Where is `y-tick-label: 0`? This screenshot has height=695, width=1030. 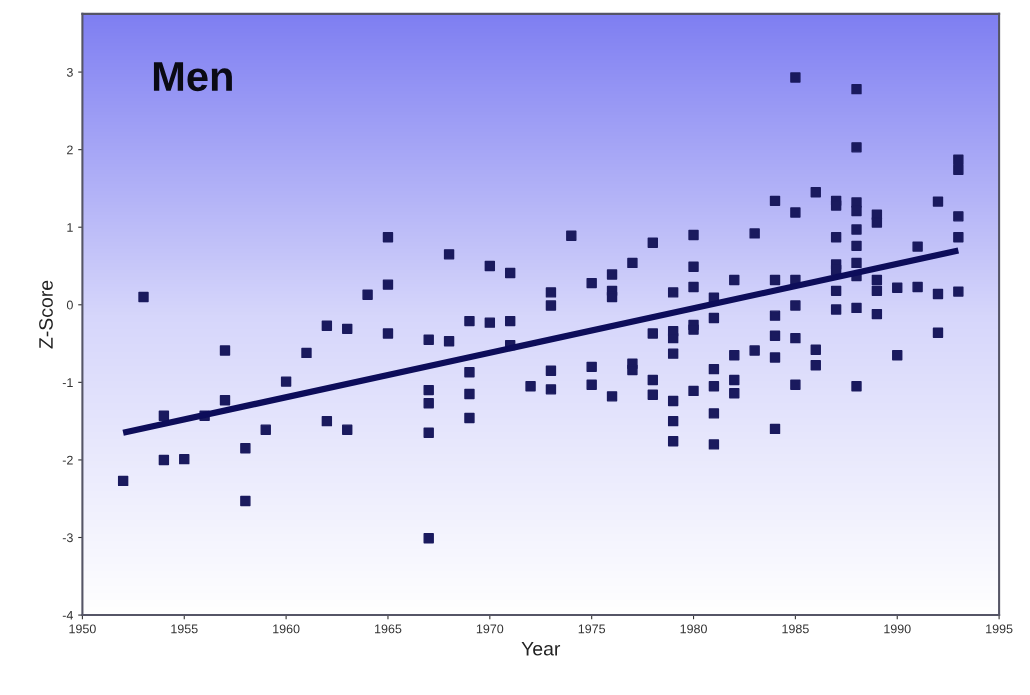 y-tick-label: 0 is located at coordinates (69, 305).